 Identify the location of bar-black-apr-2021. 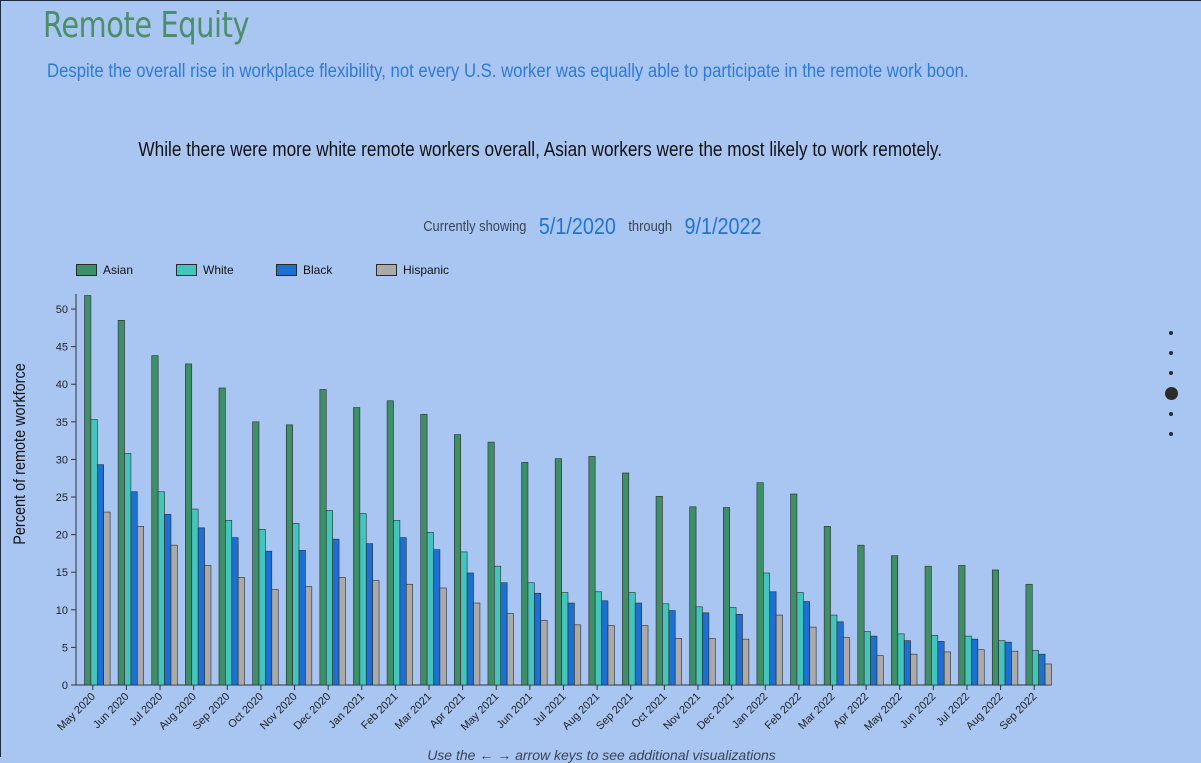
(470, 629).